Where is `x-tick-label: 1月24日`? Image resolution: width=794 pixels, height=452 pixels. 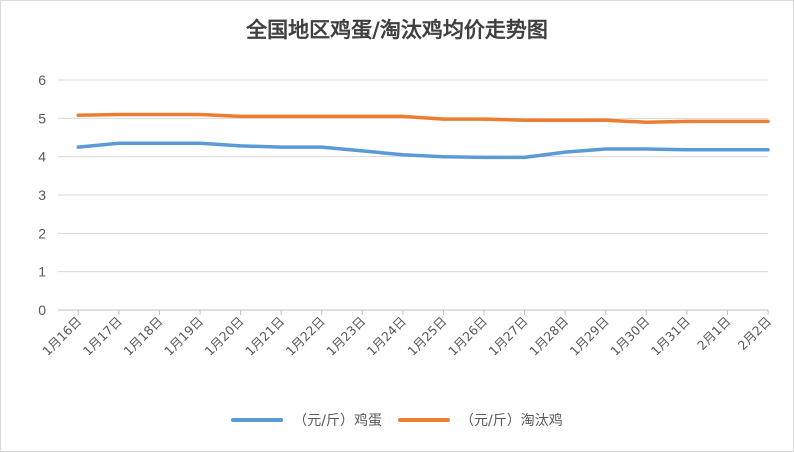 x-tick-label: 1月24日 is located at coordinates (386, 336).